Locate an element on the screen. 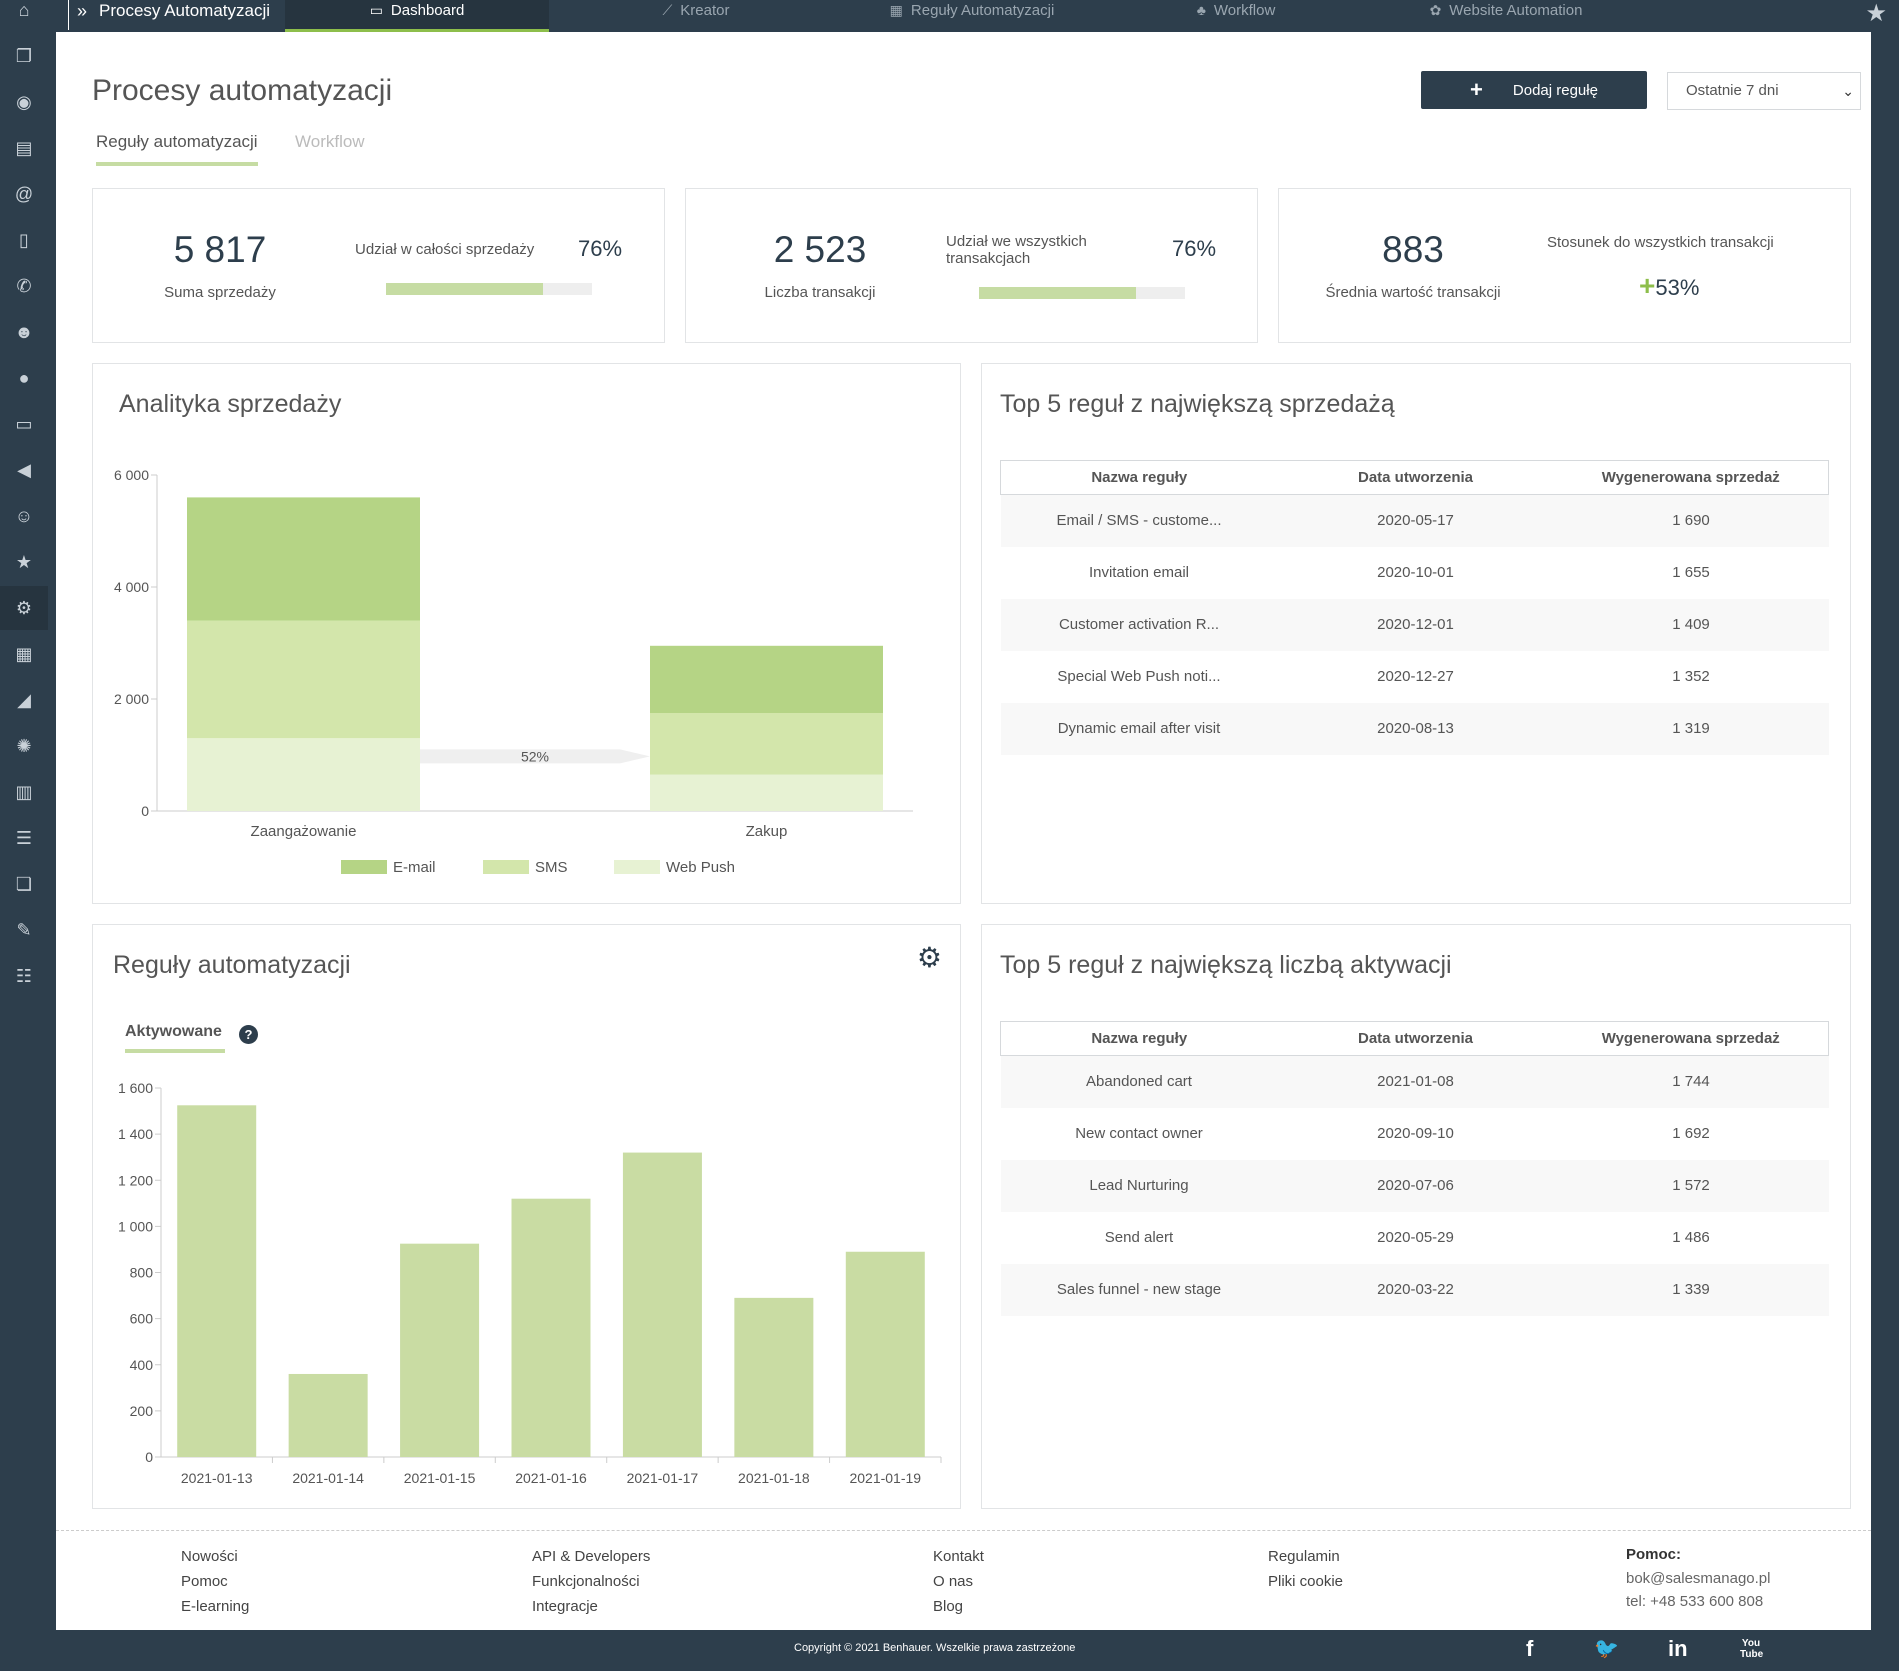 The width and height of the screenshot is (1899, 1671). help-icon: ? is located at coordinates (248, 1034).